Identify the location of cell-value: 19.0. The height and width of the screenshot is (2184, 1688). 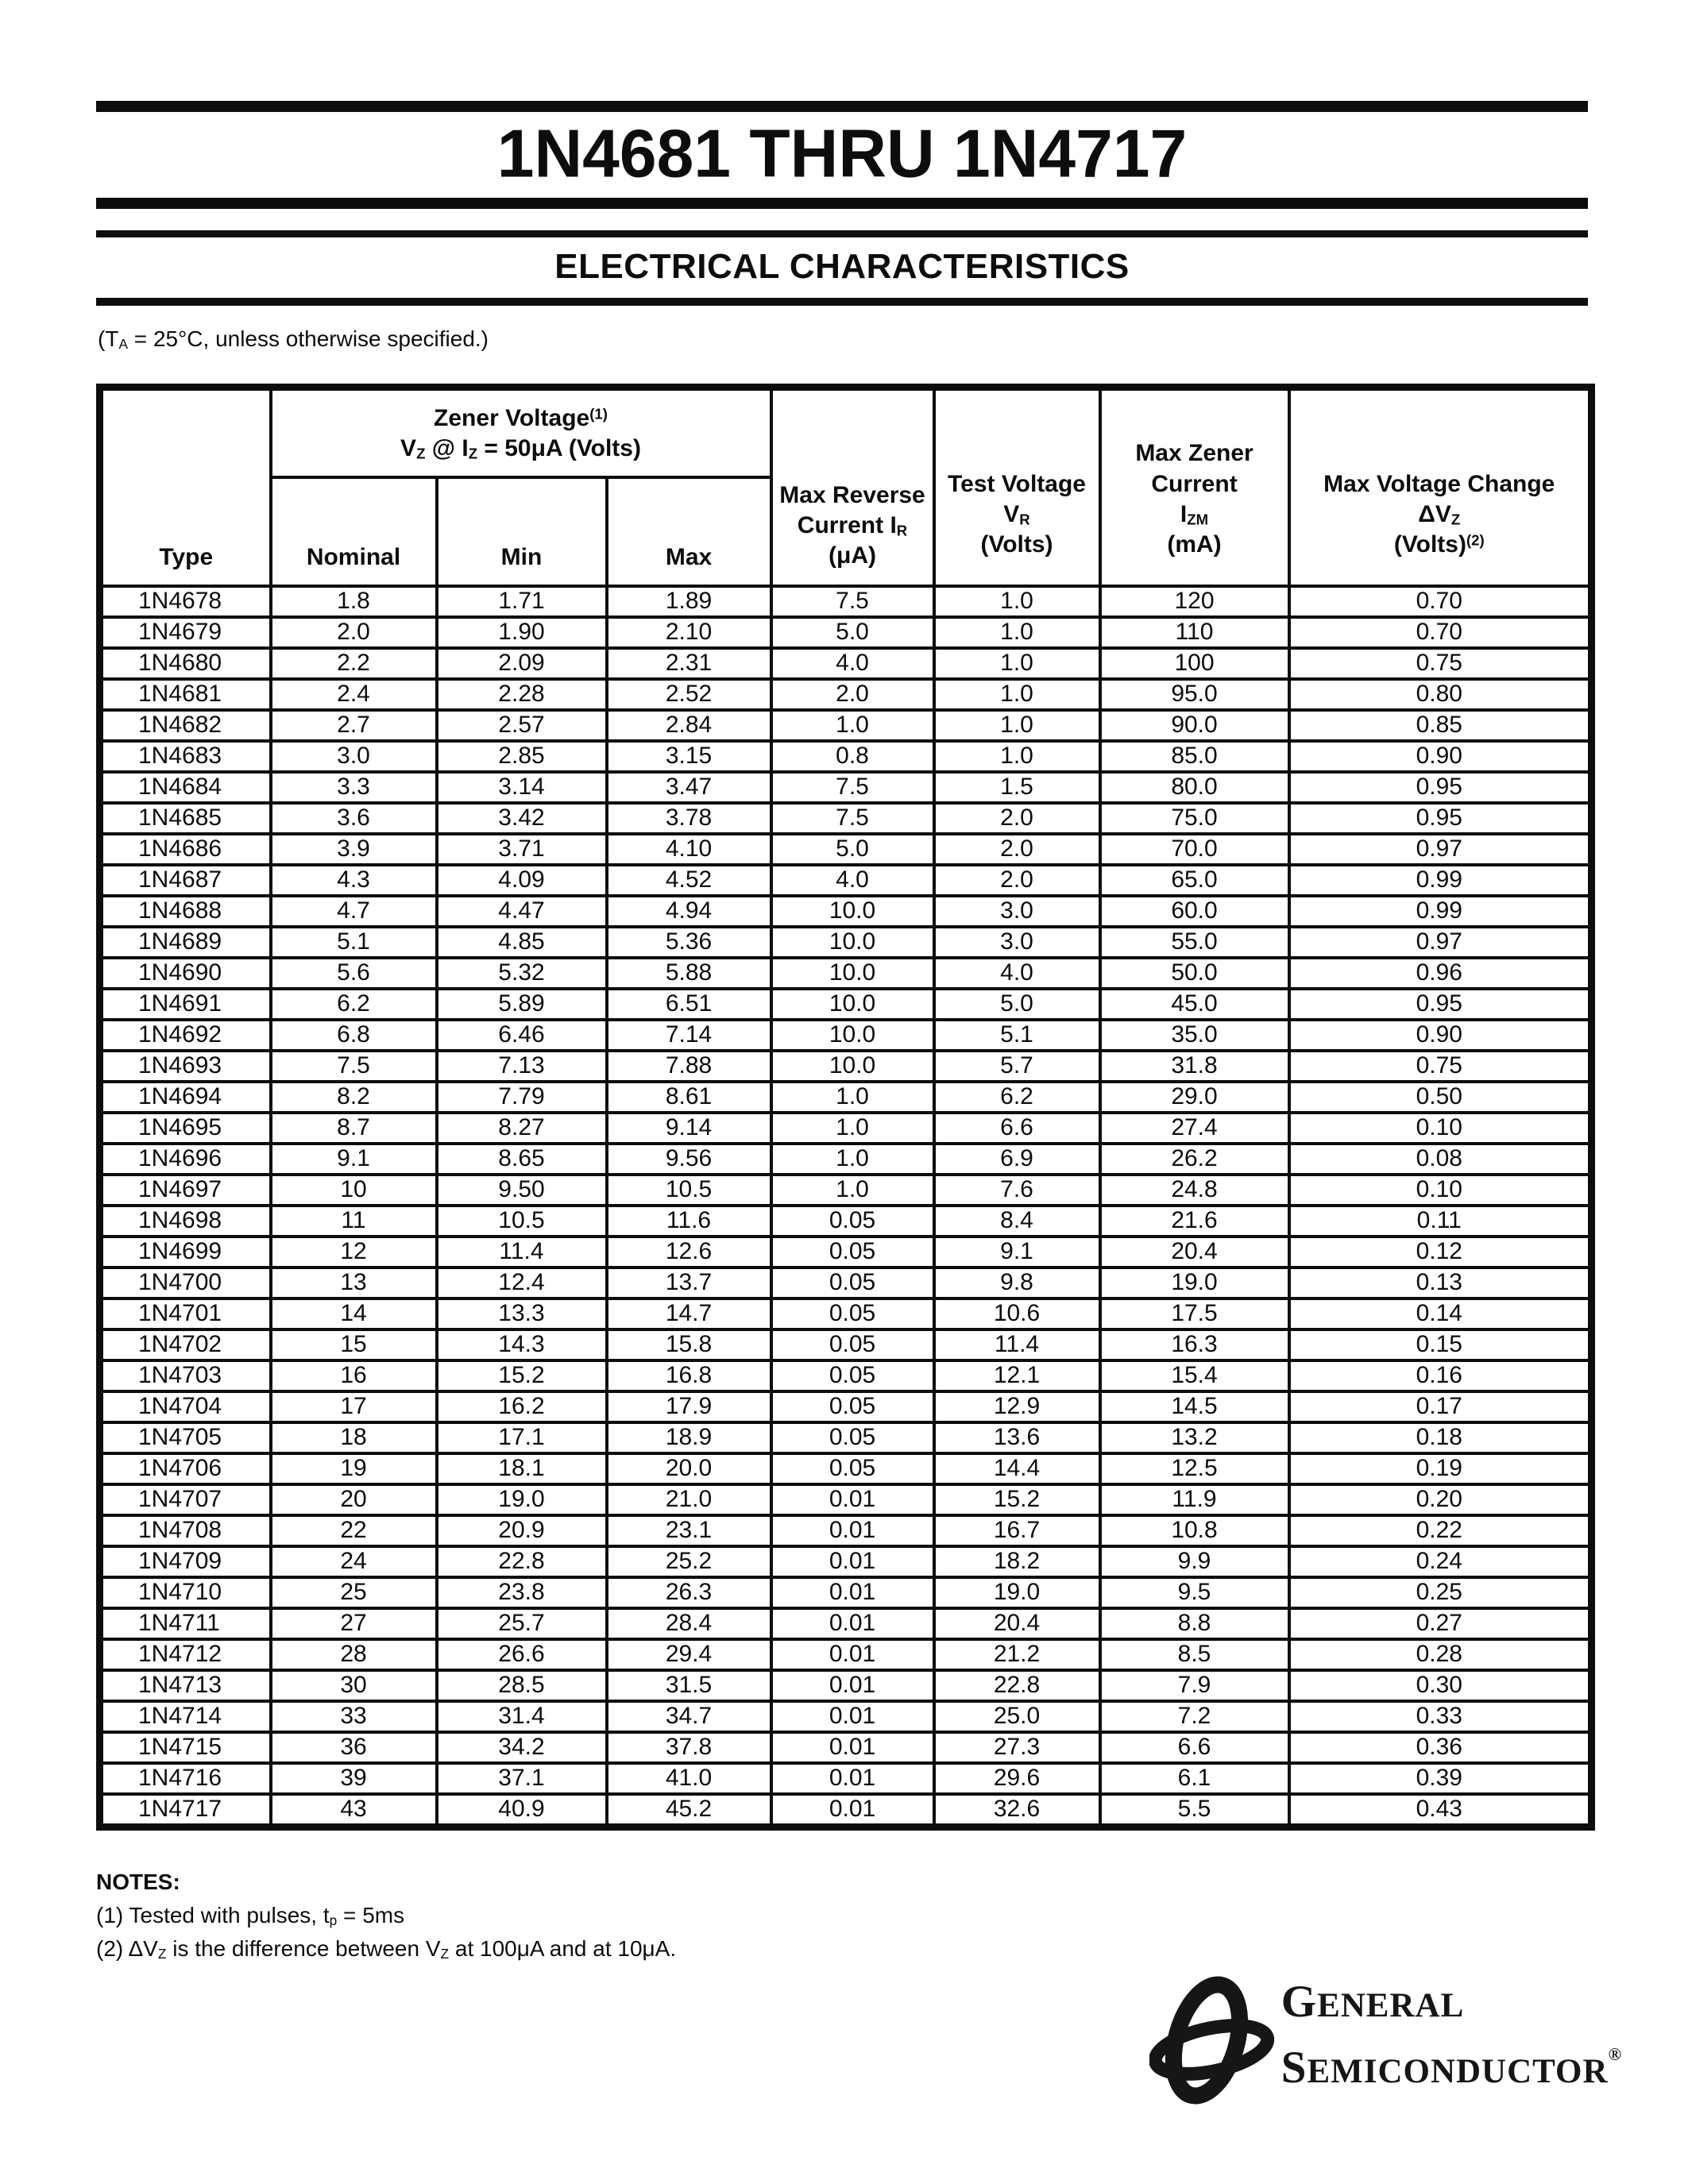
(1194, 1282).